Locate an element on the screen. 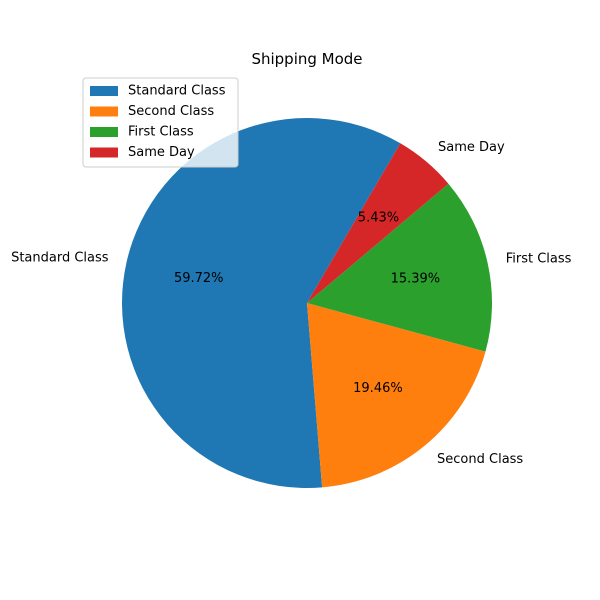 This screenshot has height=600, width=600. legend-frame is located at coordinates (160, 122).